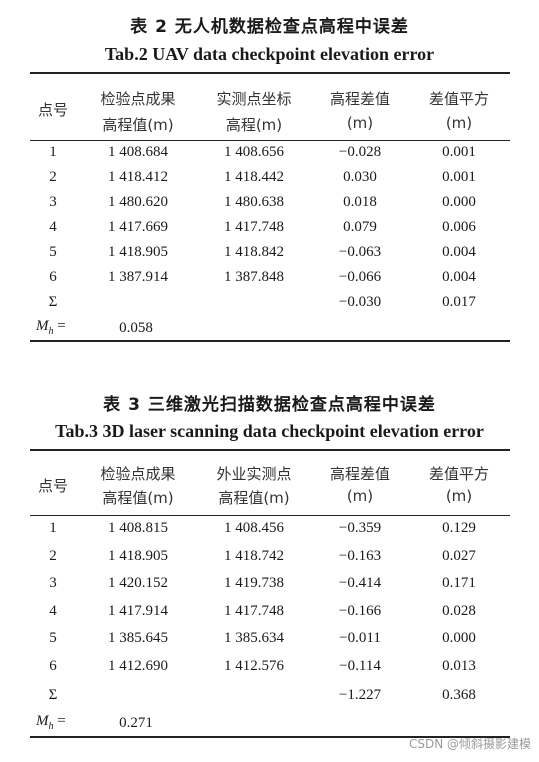 The image size is (539, 762). I want to click on cell-elev-result: 1 387.914, so click(138, 277).